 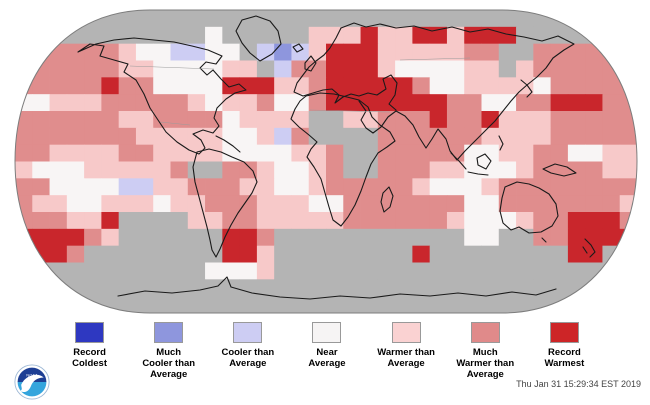 What do you see at coordinates (564, 332) in the screenshot?
I see `legend-swatch` at bounding box center [564, 332].